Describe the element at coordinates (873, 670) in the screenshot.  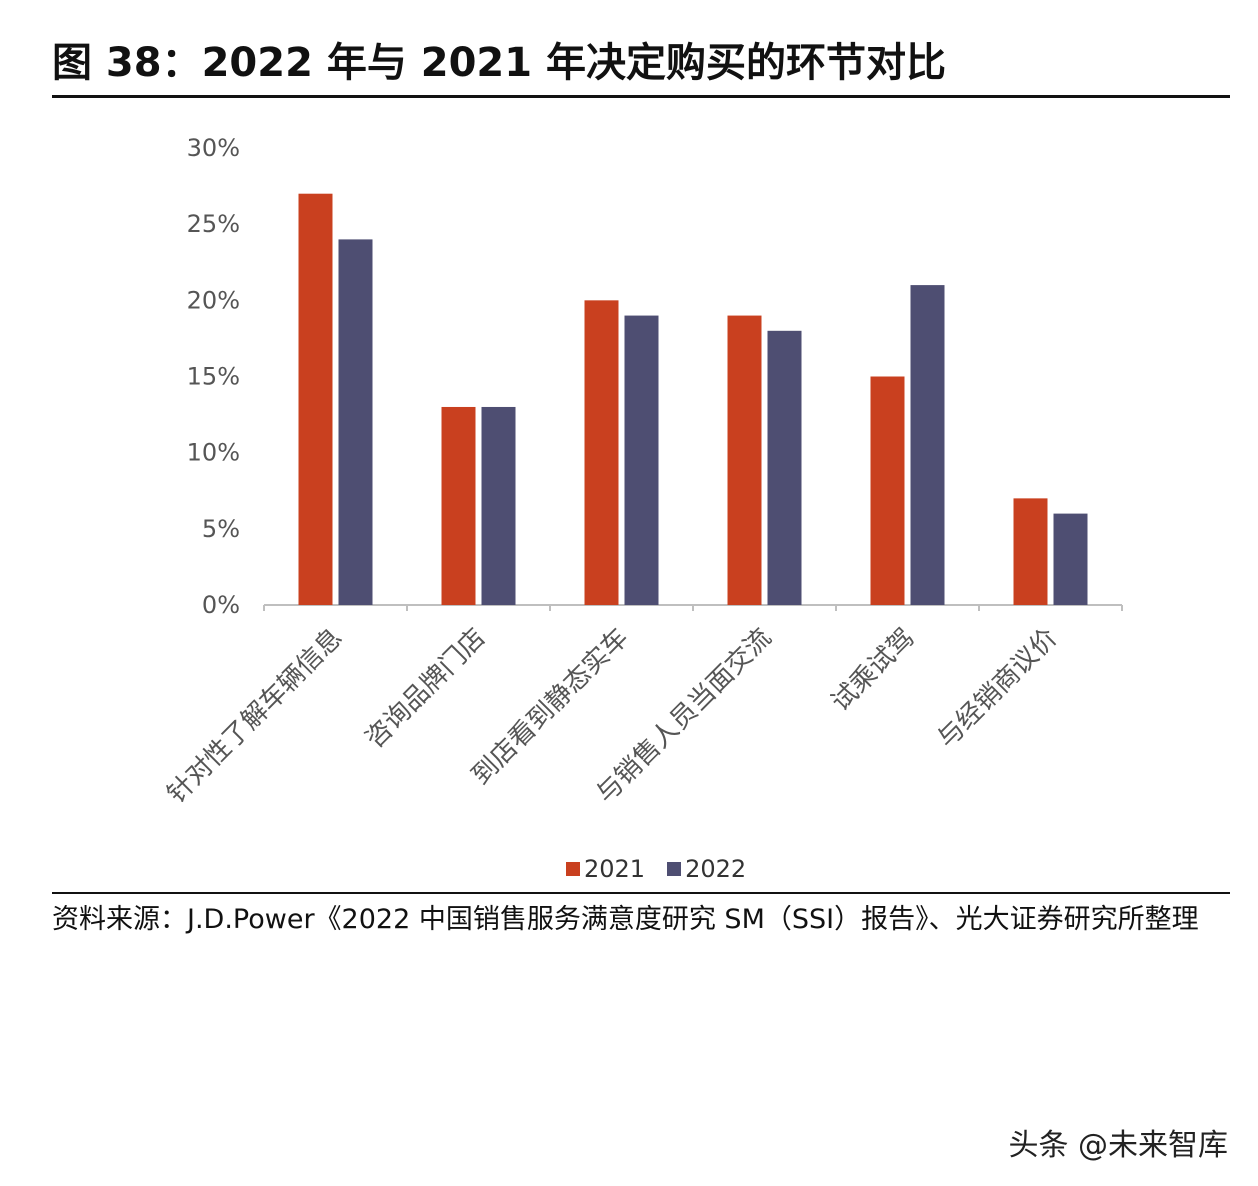
I see `category-label: 试乘试驾` at that location.